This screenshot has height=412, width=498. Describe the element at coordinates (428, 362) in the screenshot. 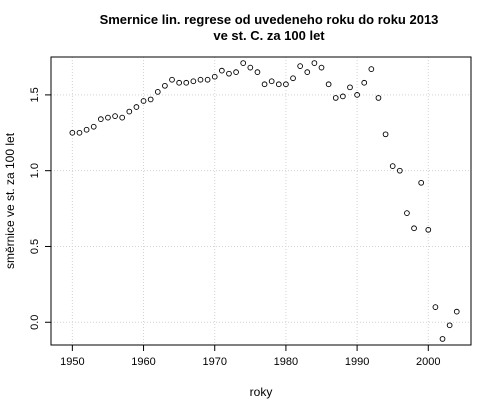

I see `x-tick-label: 2000` at that location.